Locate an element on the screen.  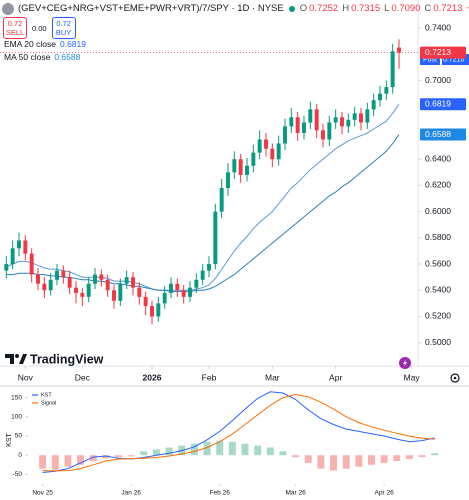
alert-icon is located at coordinates (405, 363).